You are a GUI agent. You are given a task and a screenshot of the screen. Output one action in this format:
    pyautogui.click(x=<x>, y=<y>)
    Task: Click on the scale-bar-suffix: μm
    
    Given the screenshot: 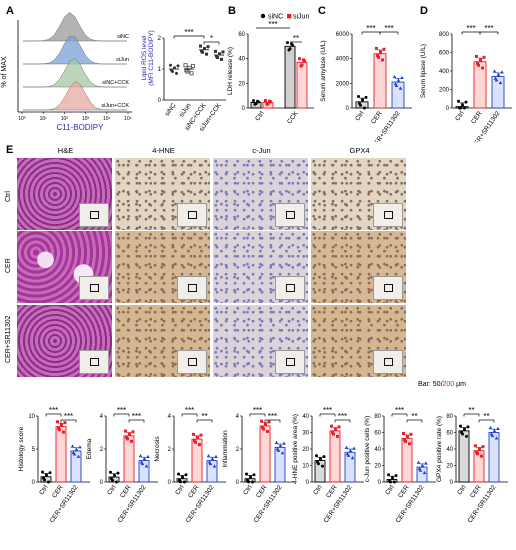 What is the action you would take?
    pyautogui.click(x=460, y=384)
    